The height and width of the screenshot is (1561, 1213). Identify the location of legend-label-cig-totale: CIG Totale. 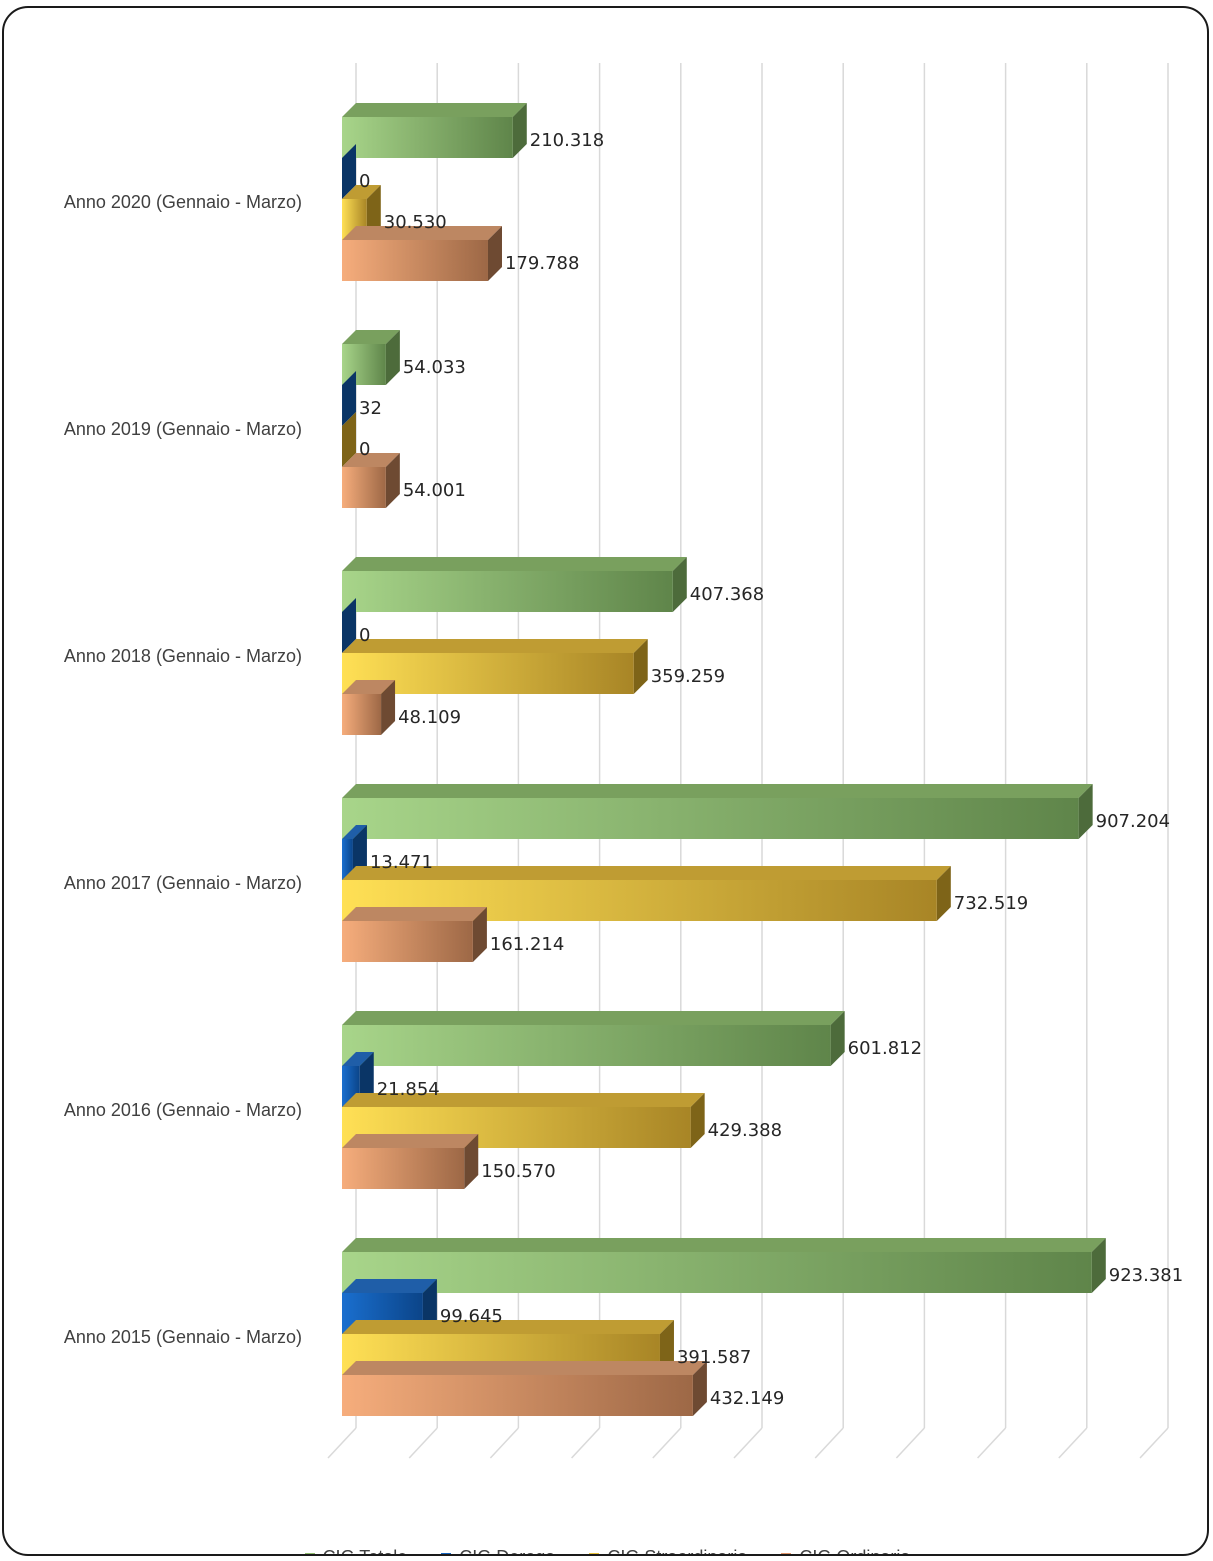
(365, 1550).